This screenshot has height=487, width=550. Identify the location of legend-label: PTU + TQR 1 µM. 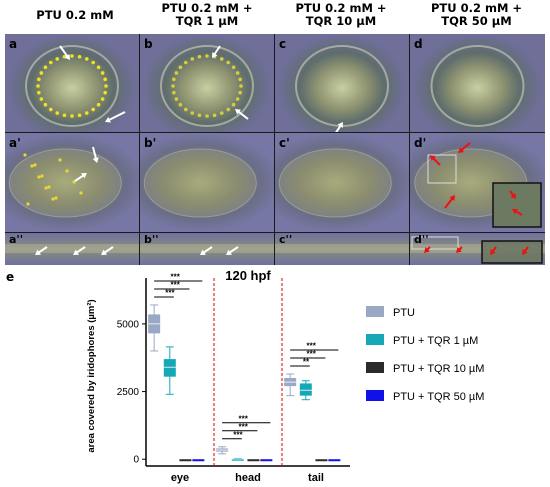
(435, 341).